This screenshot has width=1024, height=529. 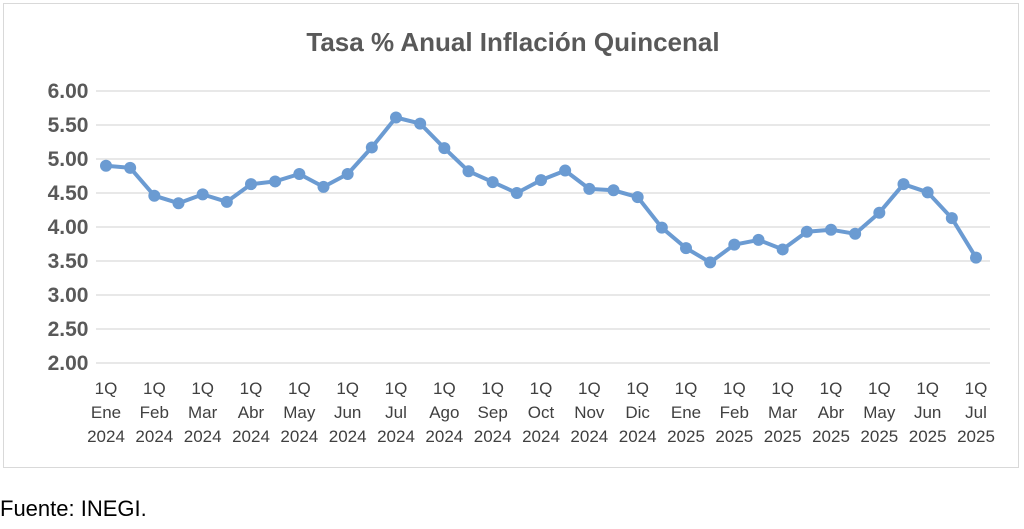 I want to click on x-tick-label-line: Nov, so click(x=589, y=412).